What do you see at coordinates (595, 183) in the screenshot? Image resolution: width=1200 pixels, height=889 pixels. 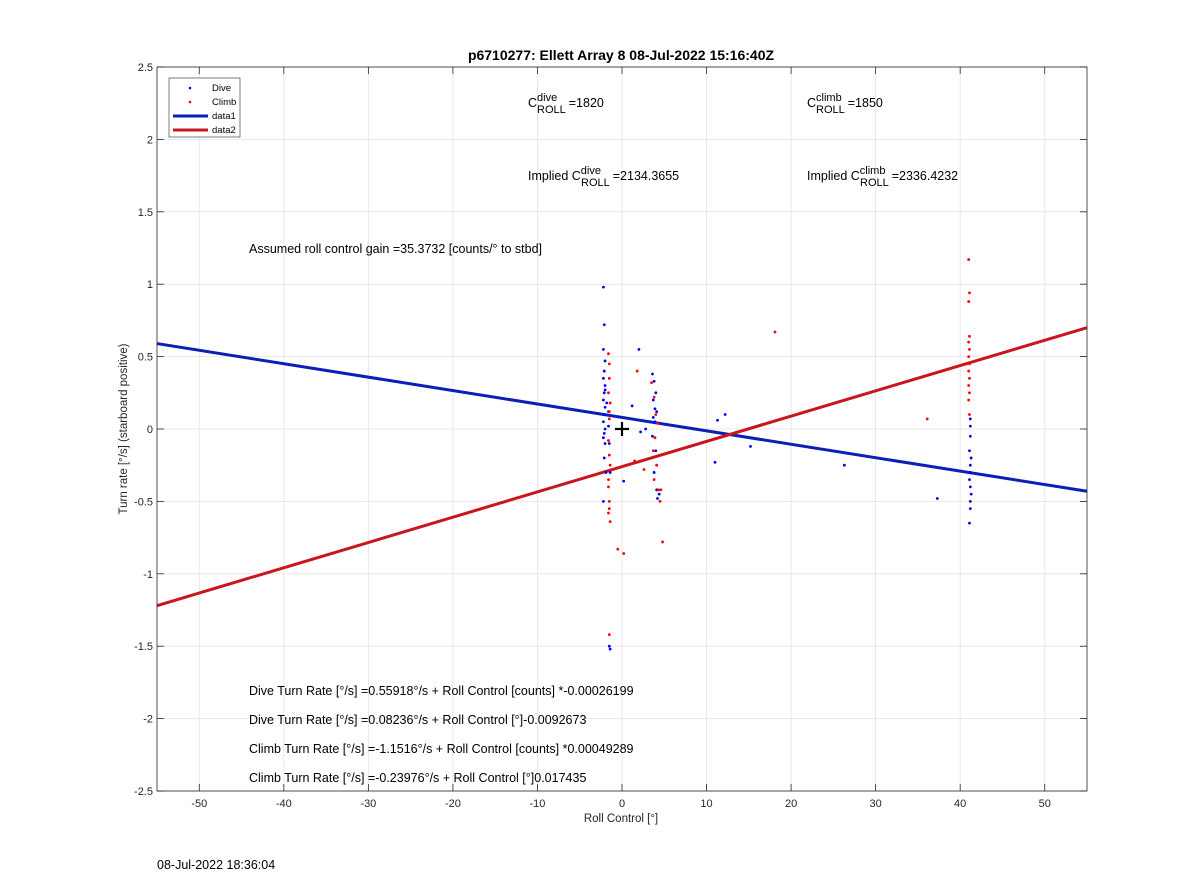 I see `implied-dive-sub: ROLL` at bounding box center [595, 183].